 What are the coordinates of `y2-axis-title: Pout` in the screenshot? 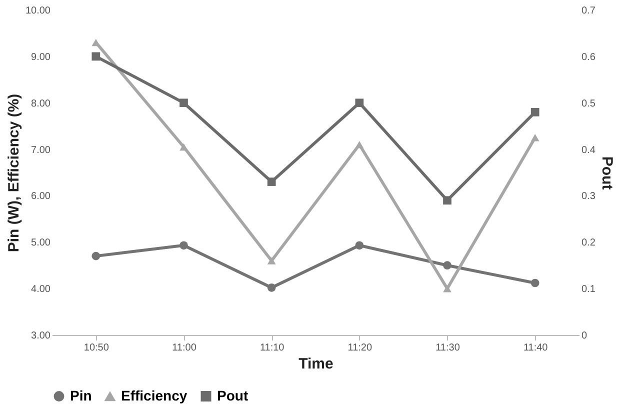 It's located at (607, 173).